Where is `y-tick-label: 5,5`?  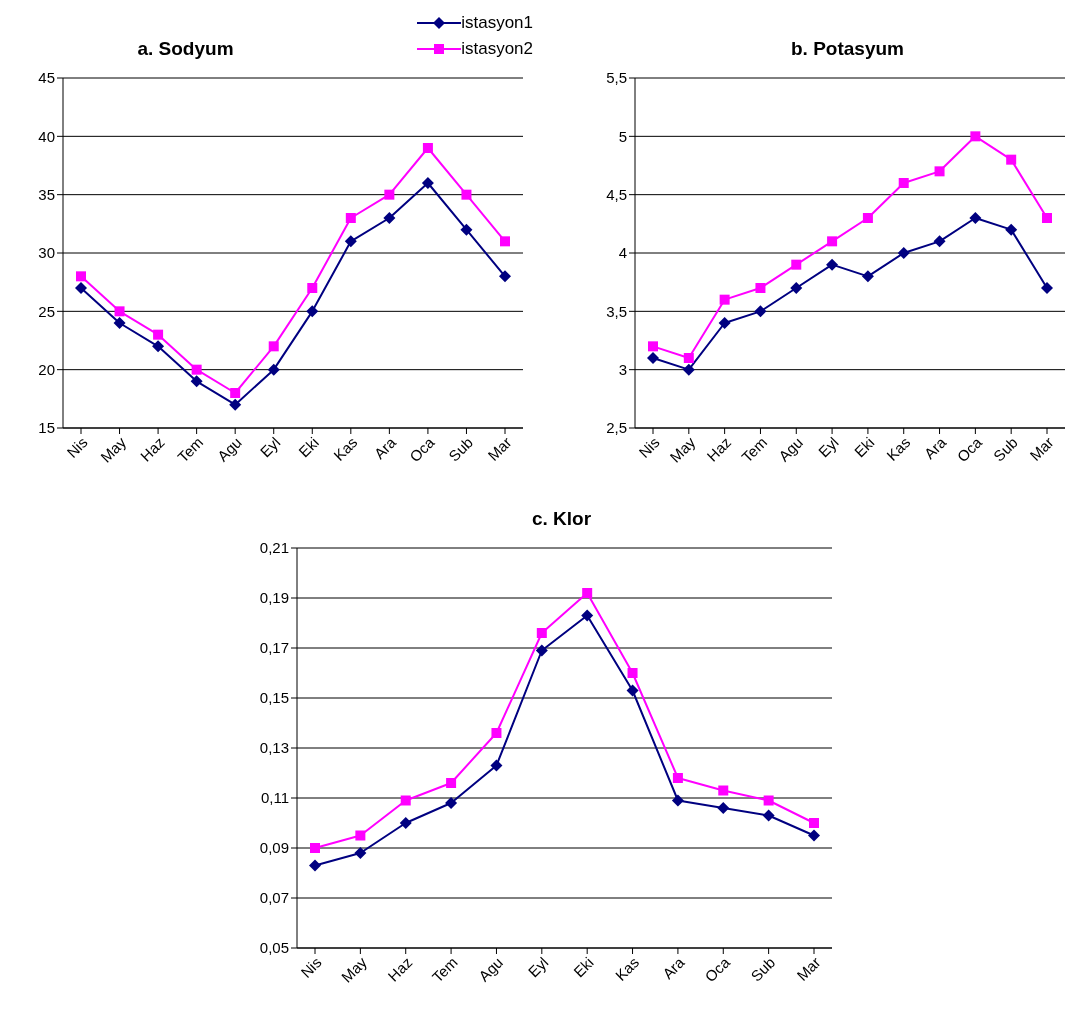
y-tick-label: 5,5 is located at coordinates (616, 78).